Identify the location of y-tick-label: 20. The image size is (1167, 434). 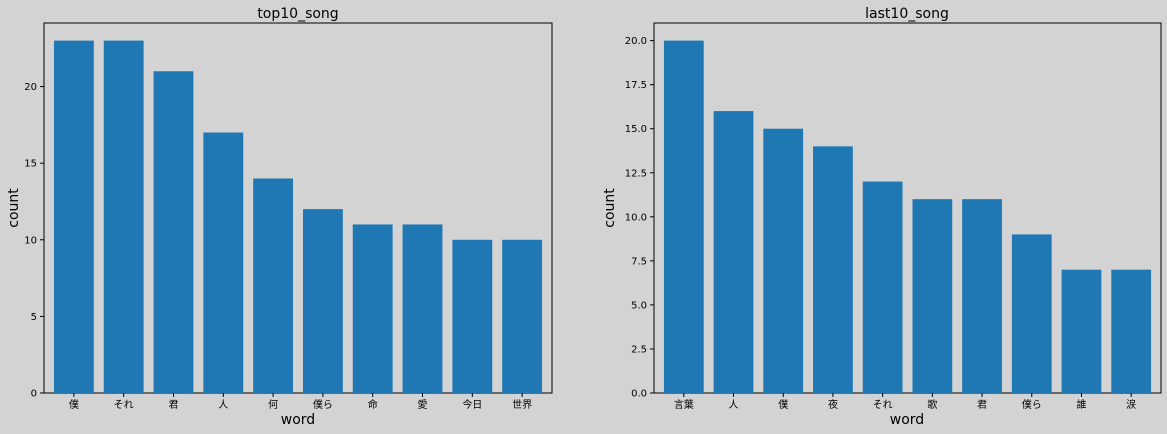
(30, 87).